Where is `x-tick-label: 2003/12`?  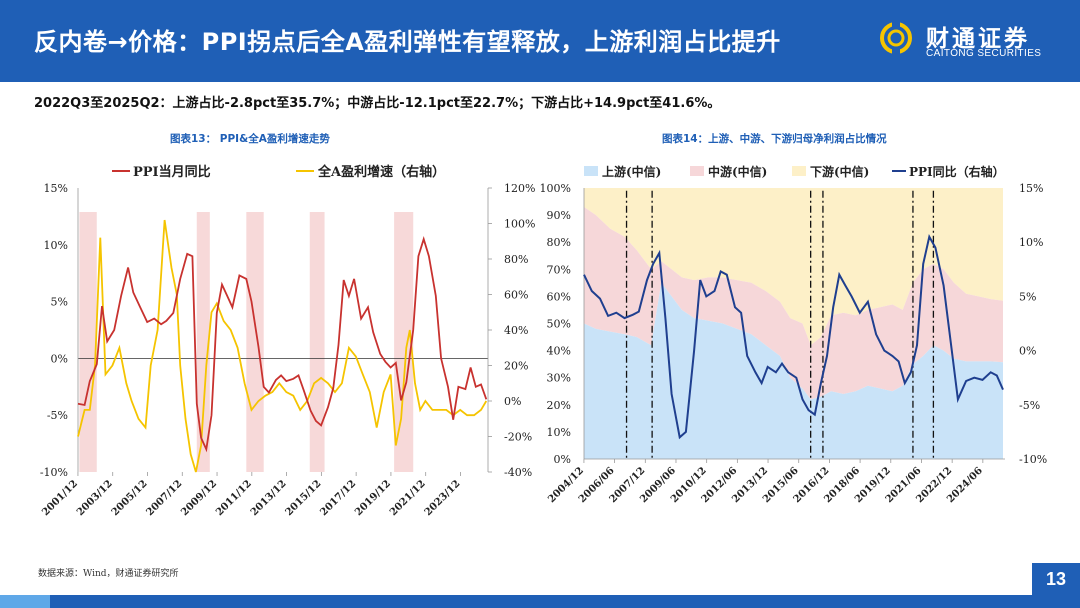
x-tick-label: 2003/12 is located at coordinates (95, 498).